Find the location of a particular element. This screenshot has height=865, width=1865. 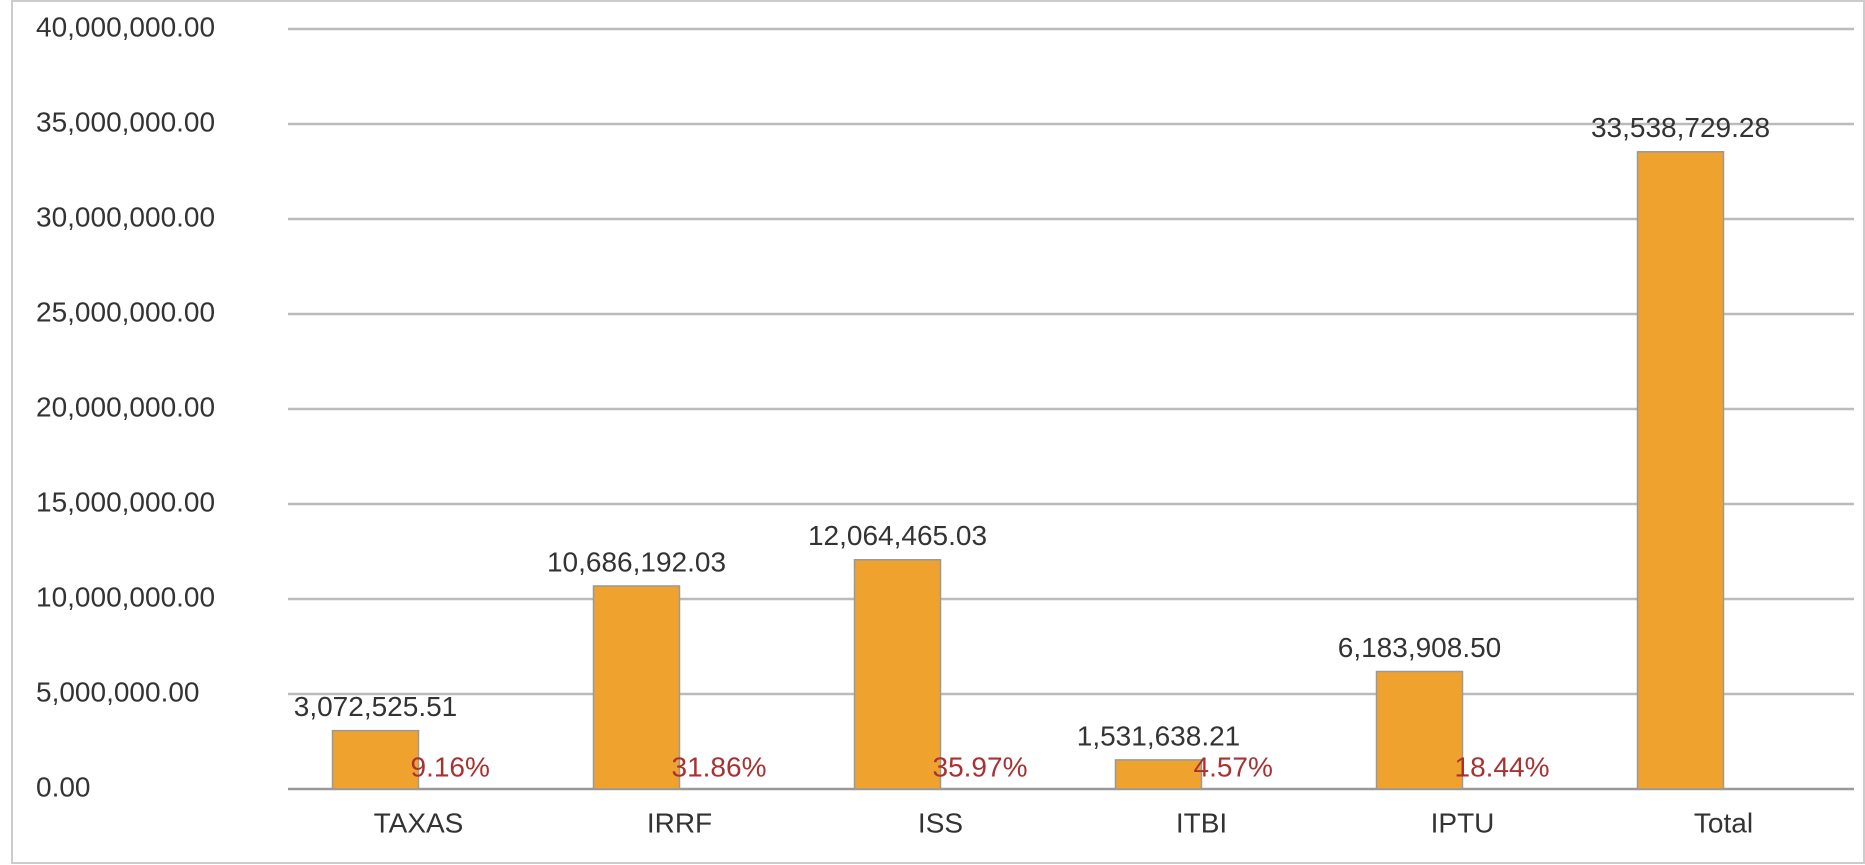

x-tick-label: IPTU is located at coordinates (1463, 822).